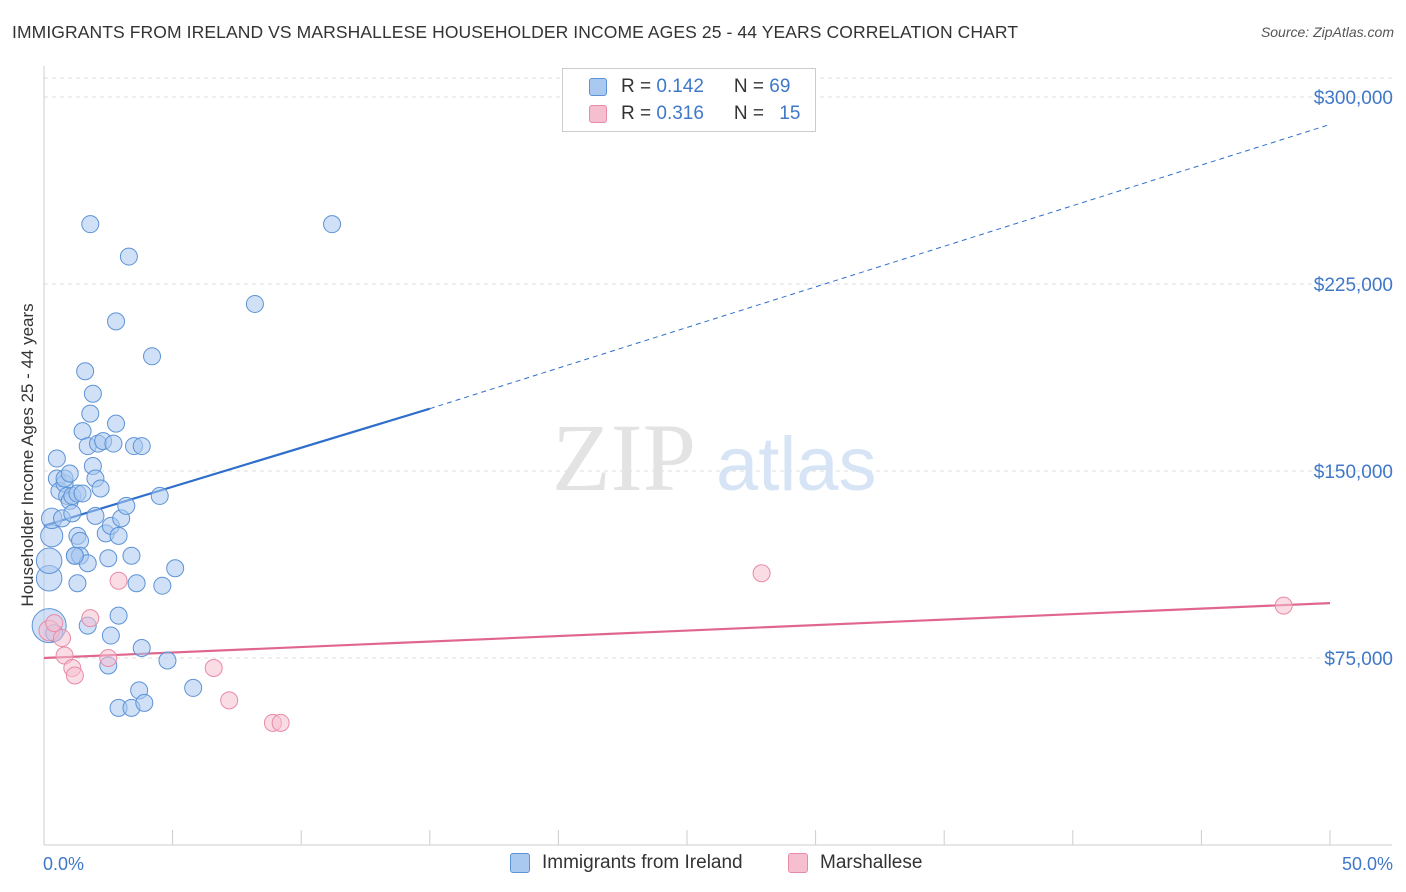 The image size is (1406, 892). Describe the element at coordinates (1353, 472) in the screenshot. I see `y-tick-label: $150,000` at that location.